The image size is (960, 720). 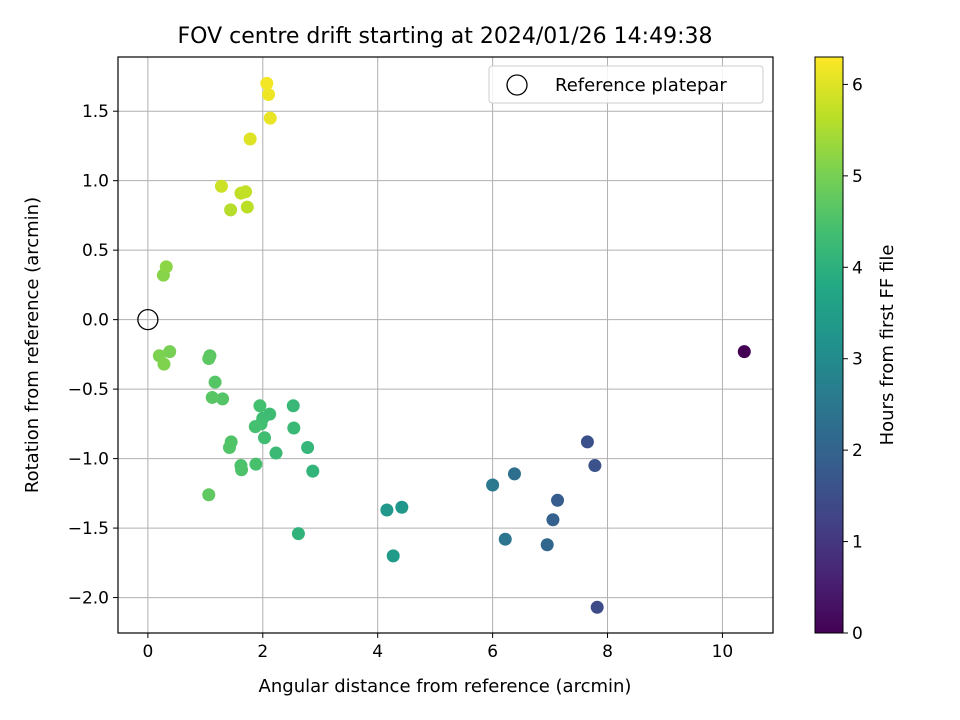 What do you see at coordinates (88, 390) in the screenshot?
I see `y-tick-label: −0.5` at bounding box center [88, 390].